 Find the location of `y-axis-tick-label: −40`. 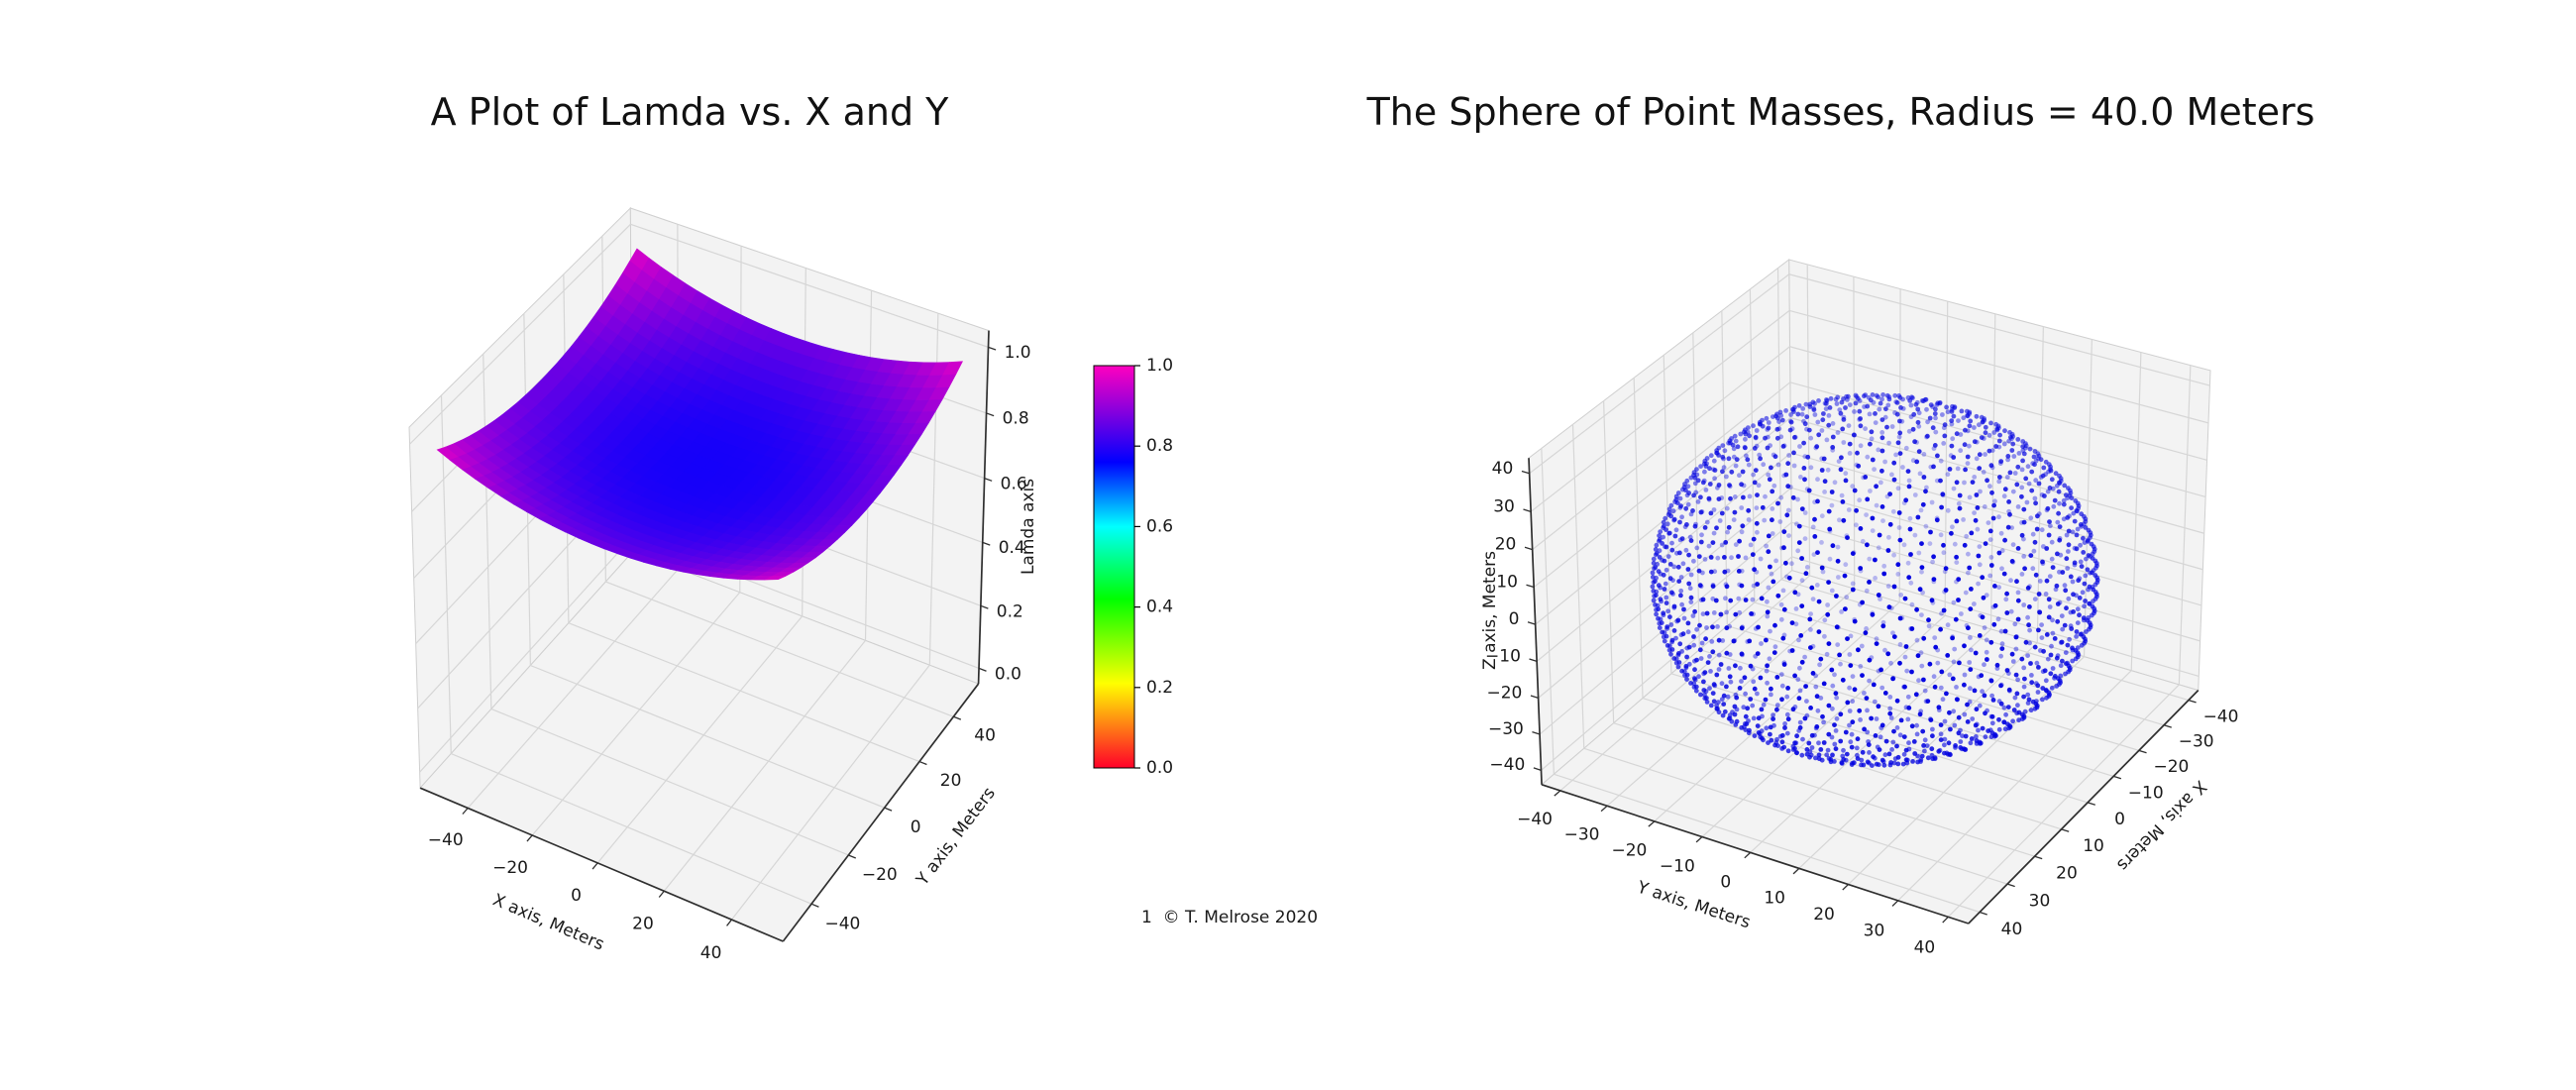

y-axis-tick-label: −40 is located at coordinates (1535, 819).